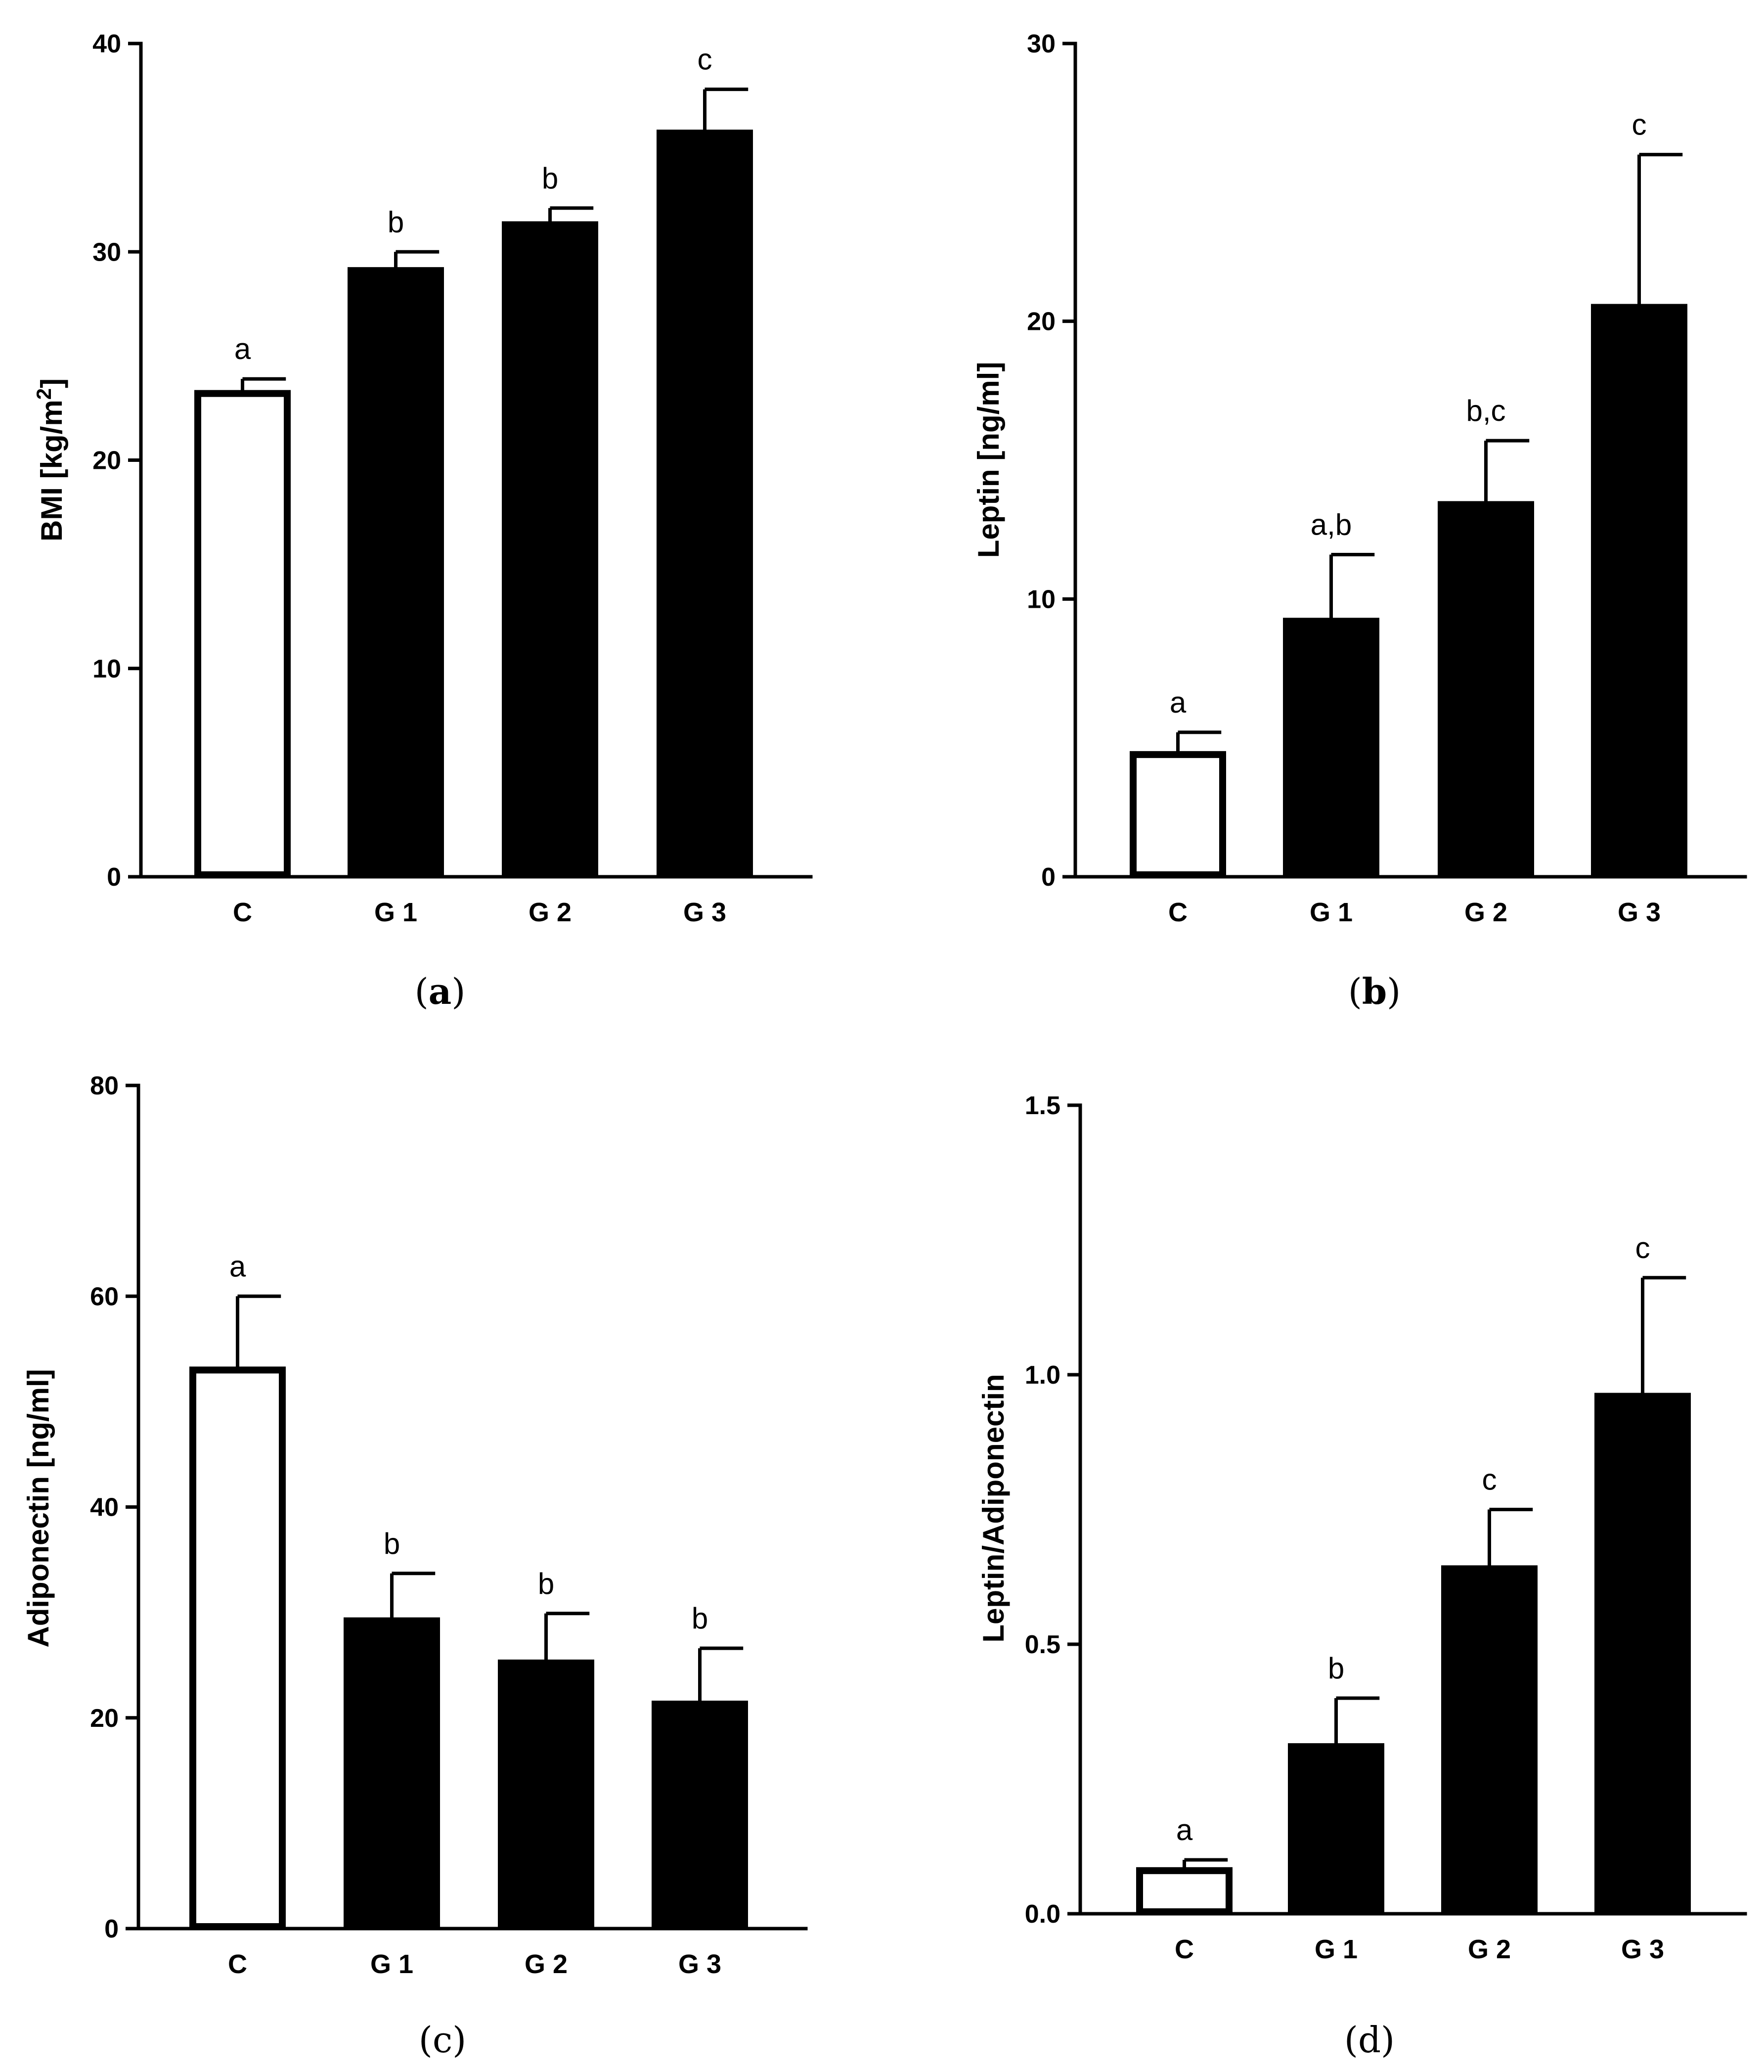  What do you see at coordinates (105, 1296) in the screenshot?
I see `y-tick-label: 60` at bounding box center [105, 1296].